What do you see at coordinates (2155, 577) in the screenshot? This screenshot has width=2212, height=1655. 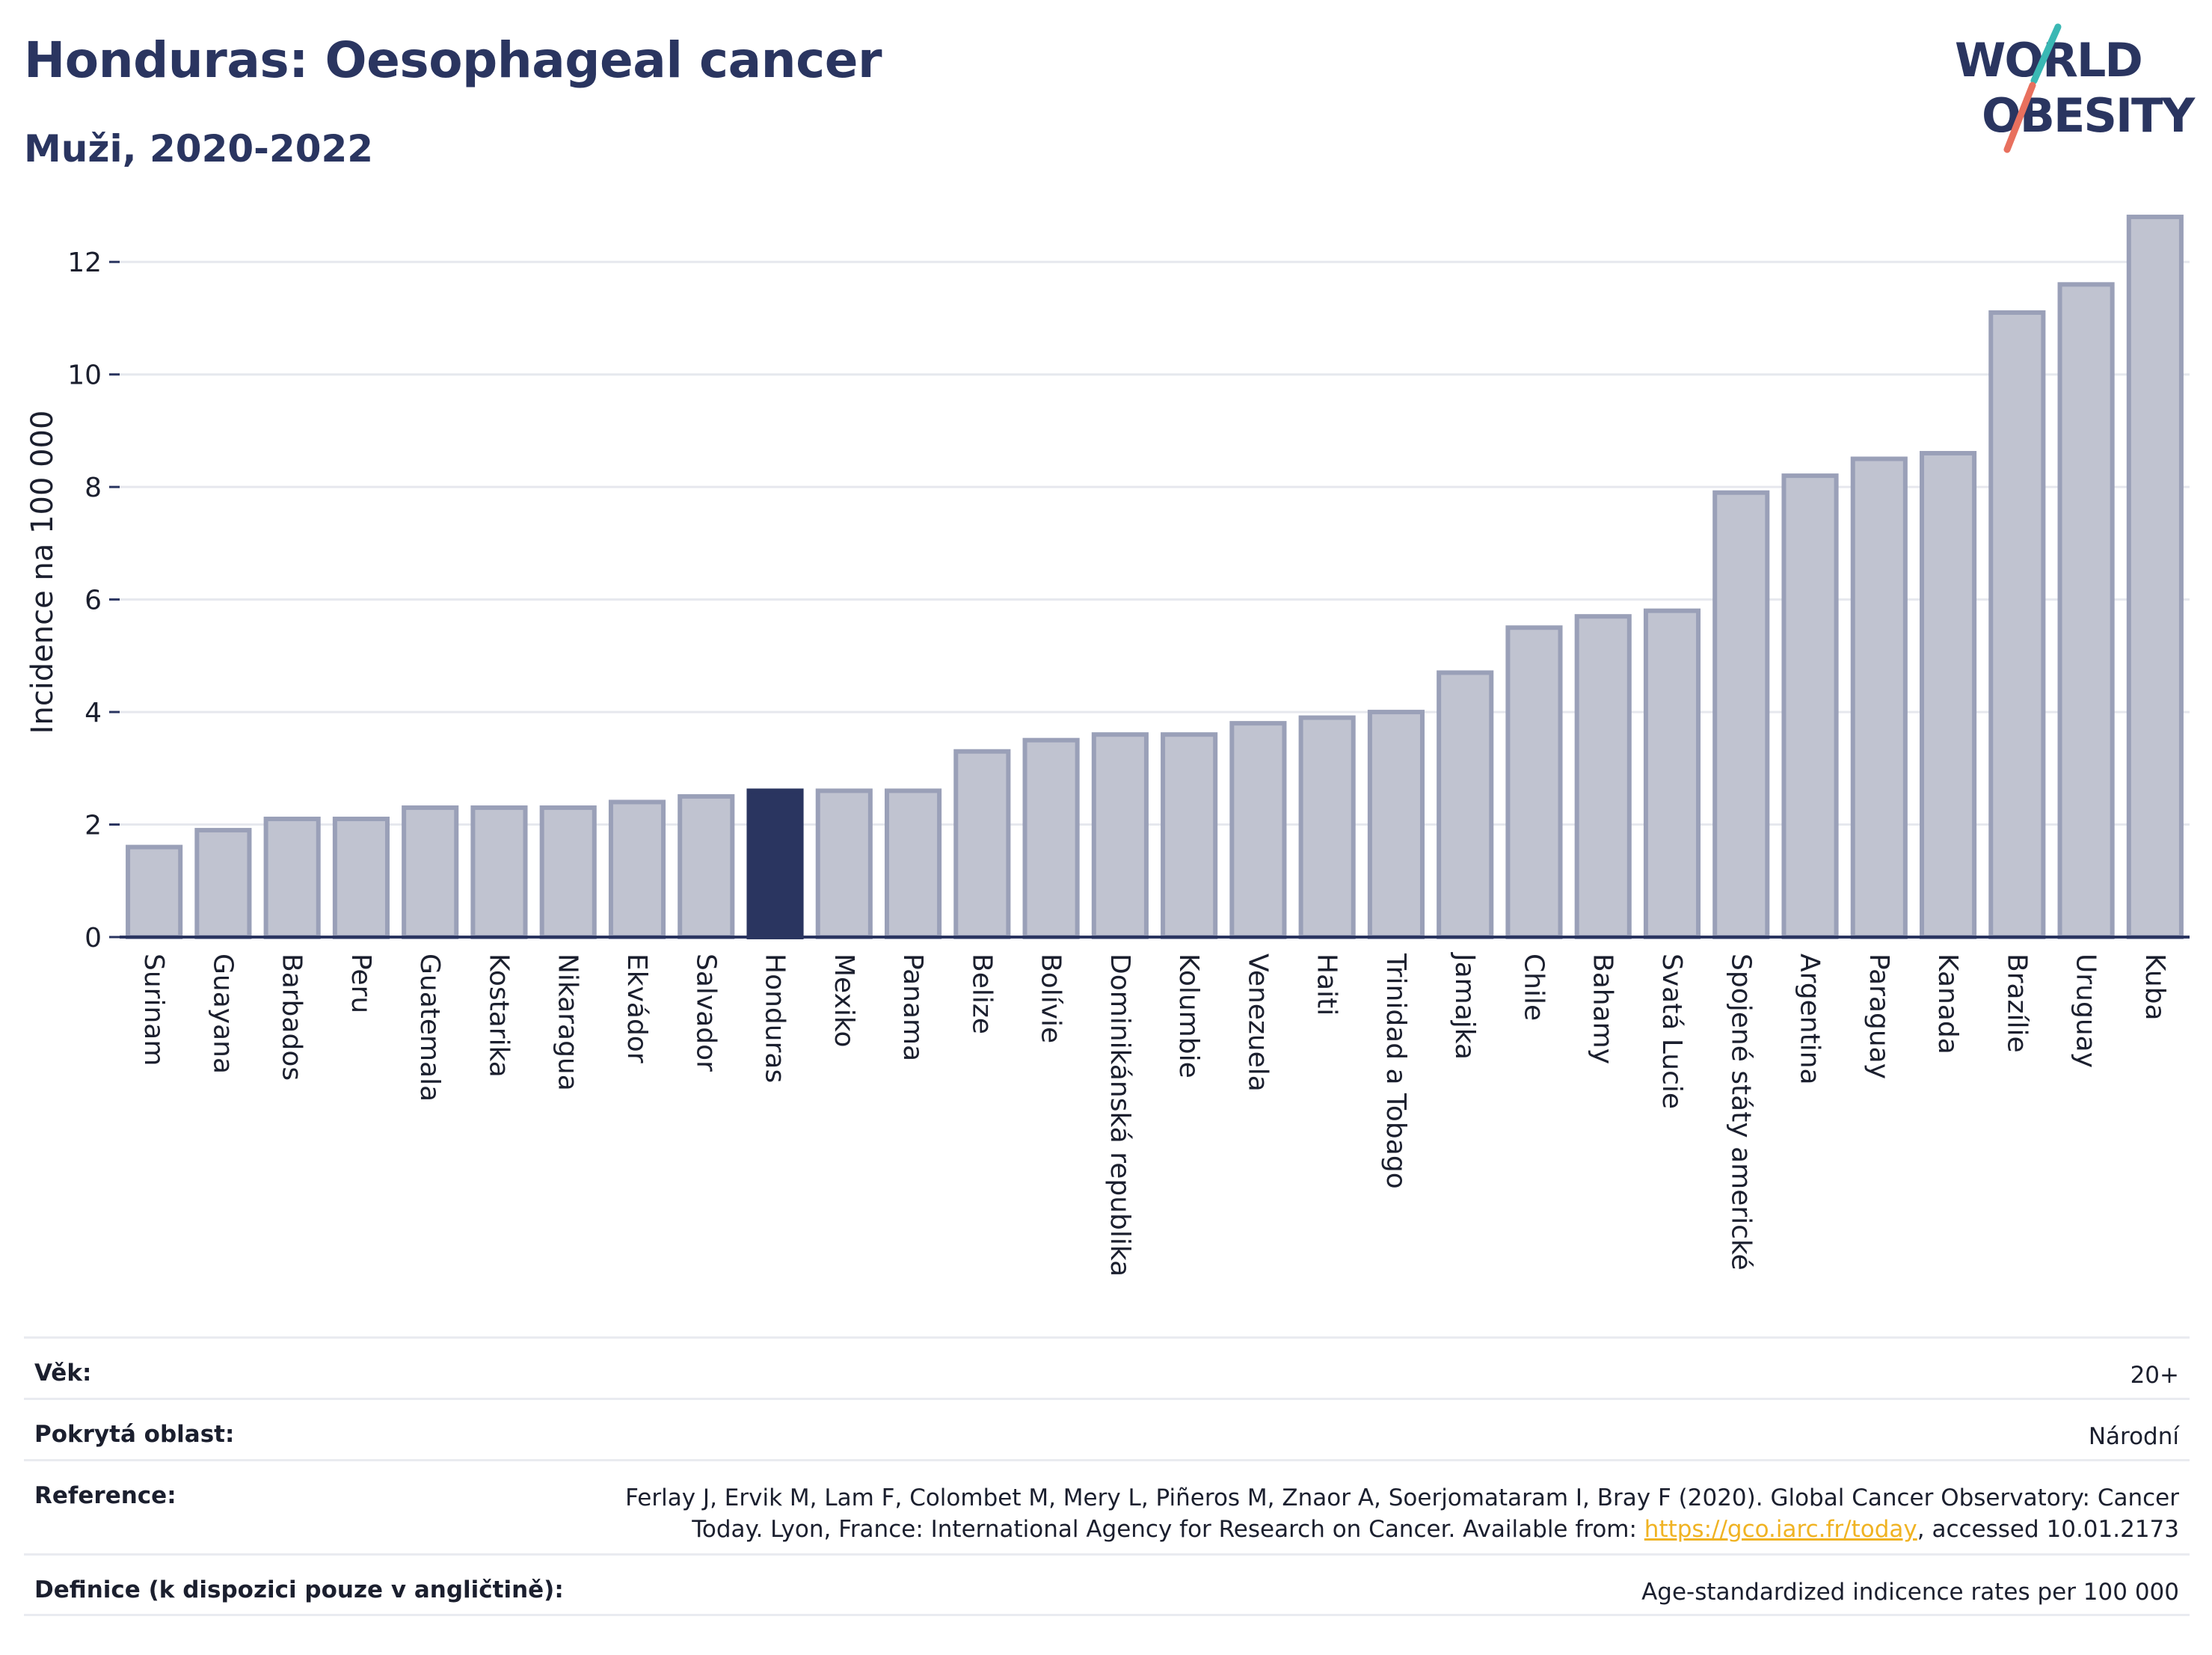 I see `bar-kuba` at bounding box center [2155, 577].